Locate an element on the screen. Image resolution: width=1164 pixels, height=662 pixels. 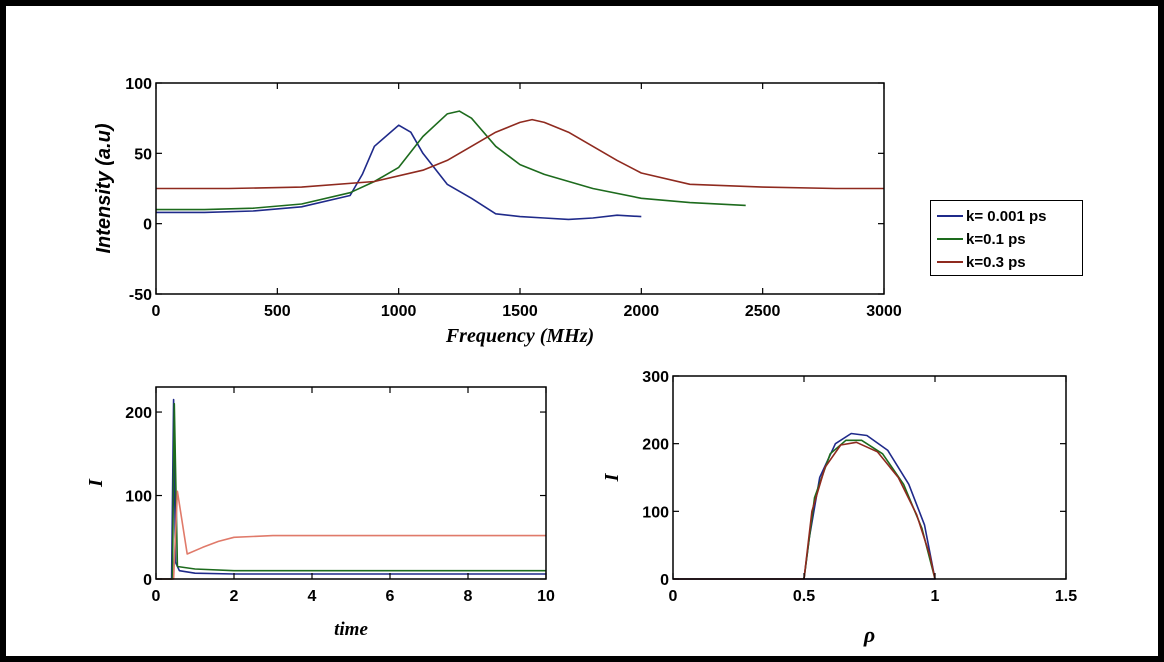
x-tick-label-5: 2500 is located at coordinates (763, 311).